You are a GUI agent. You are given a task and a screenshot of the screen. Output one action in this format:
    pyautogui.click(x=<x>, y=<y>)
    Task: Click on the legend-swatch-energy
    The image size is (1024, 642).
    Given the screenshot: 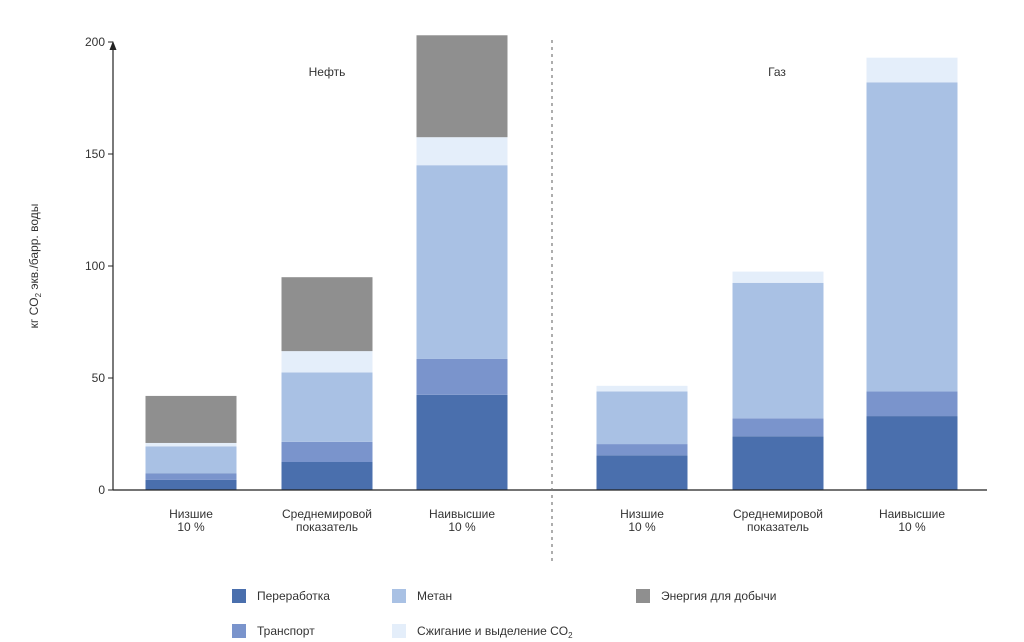 What is the action you would take?
    pyautogui.click(x=643, y=596)
    